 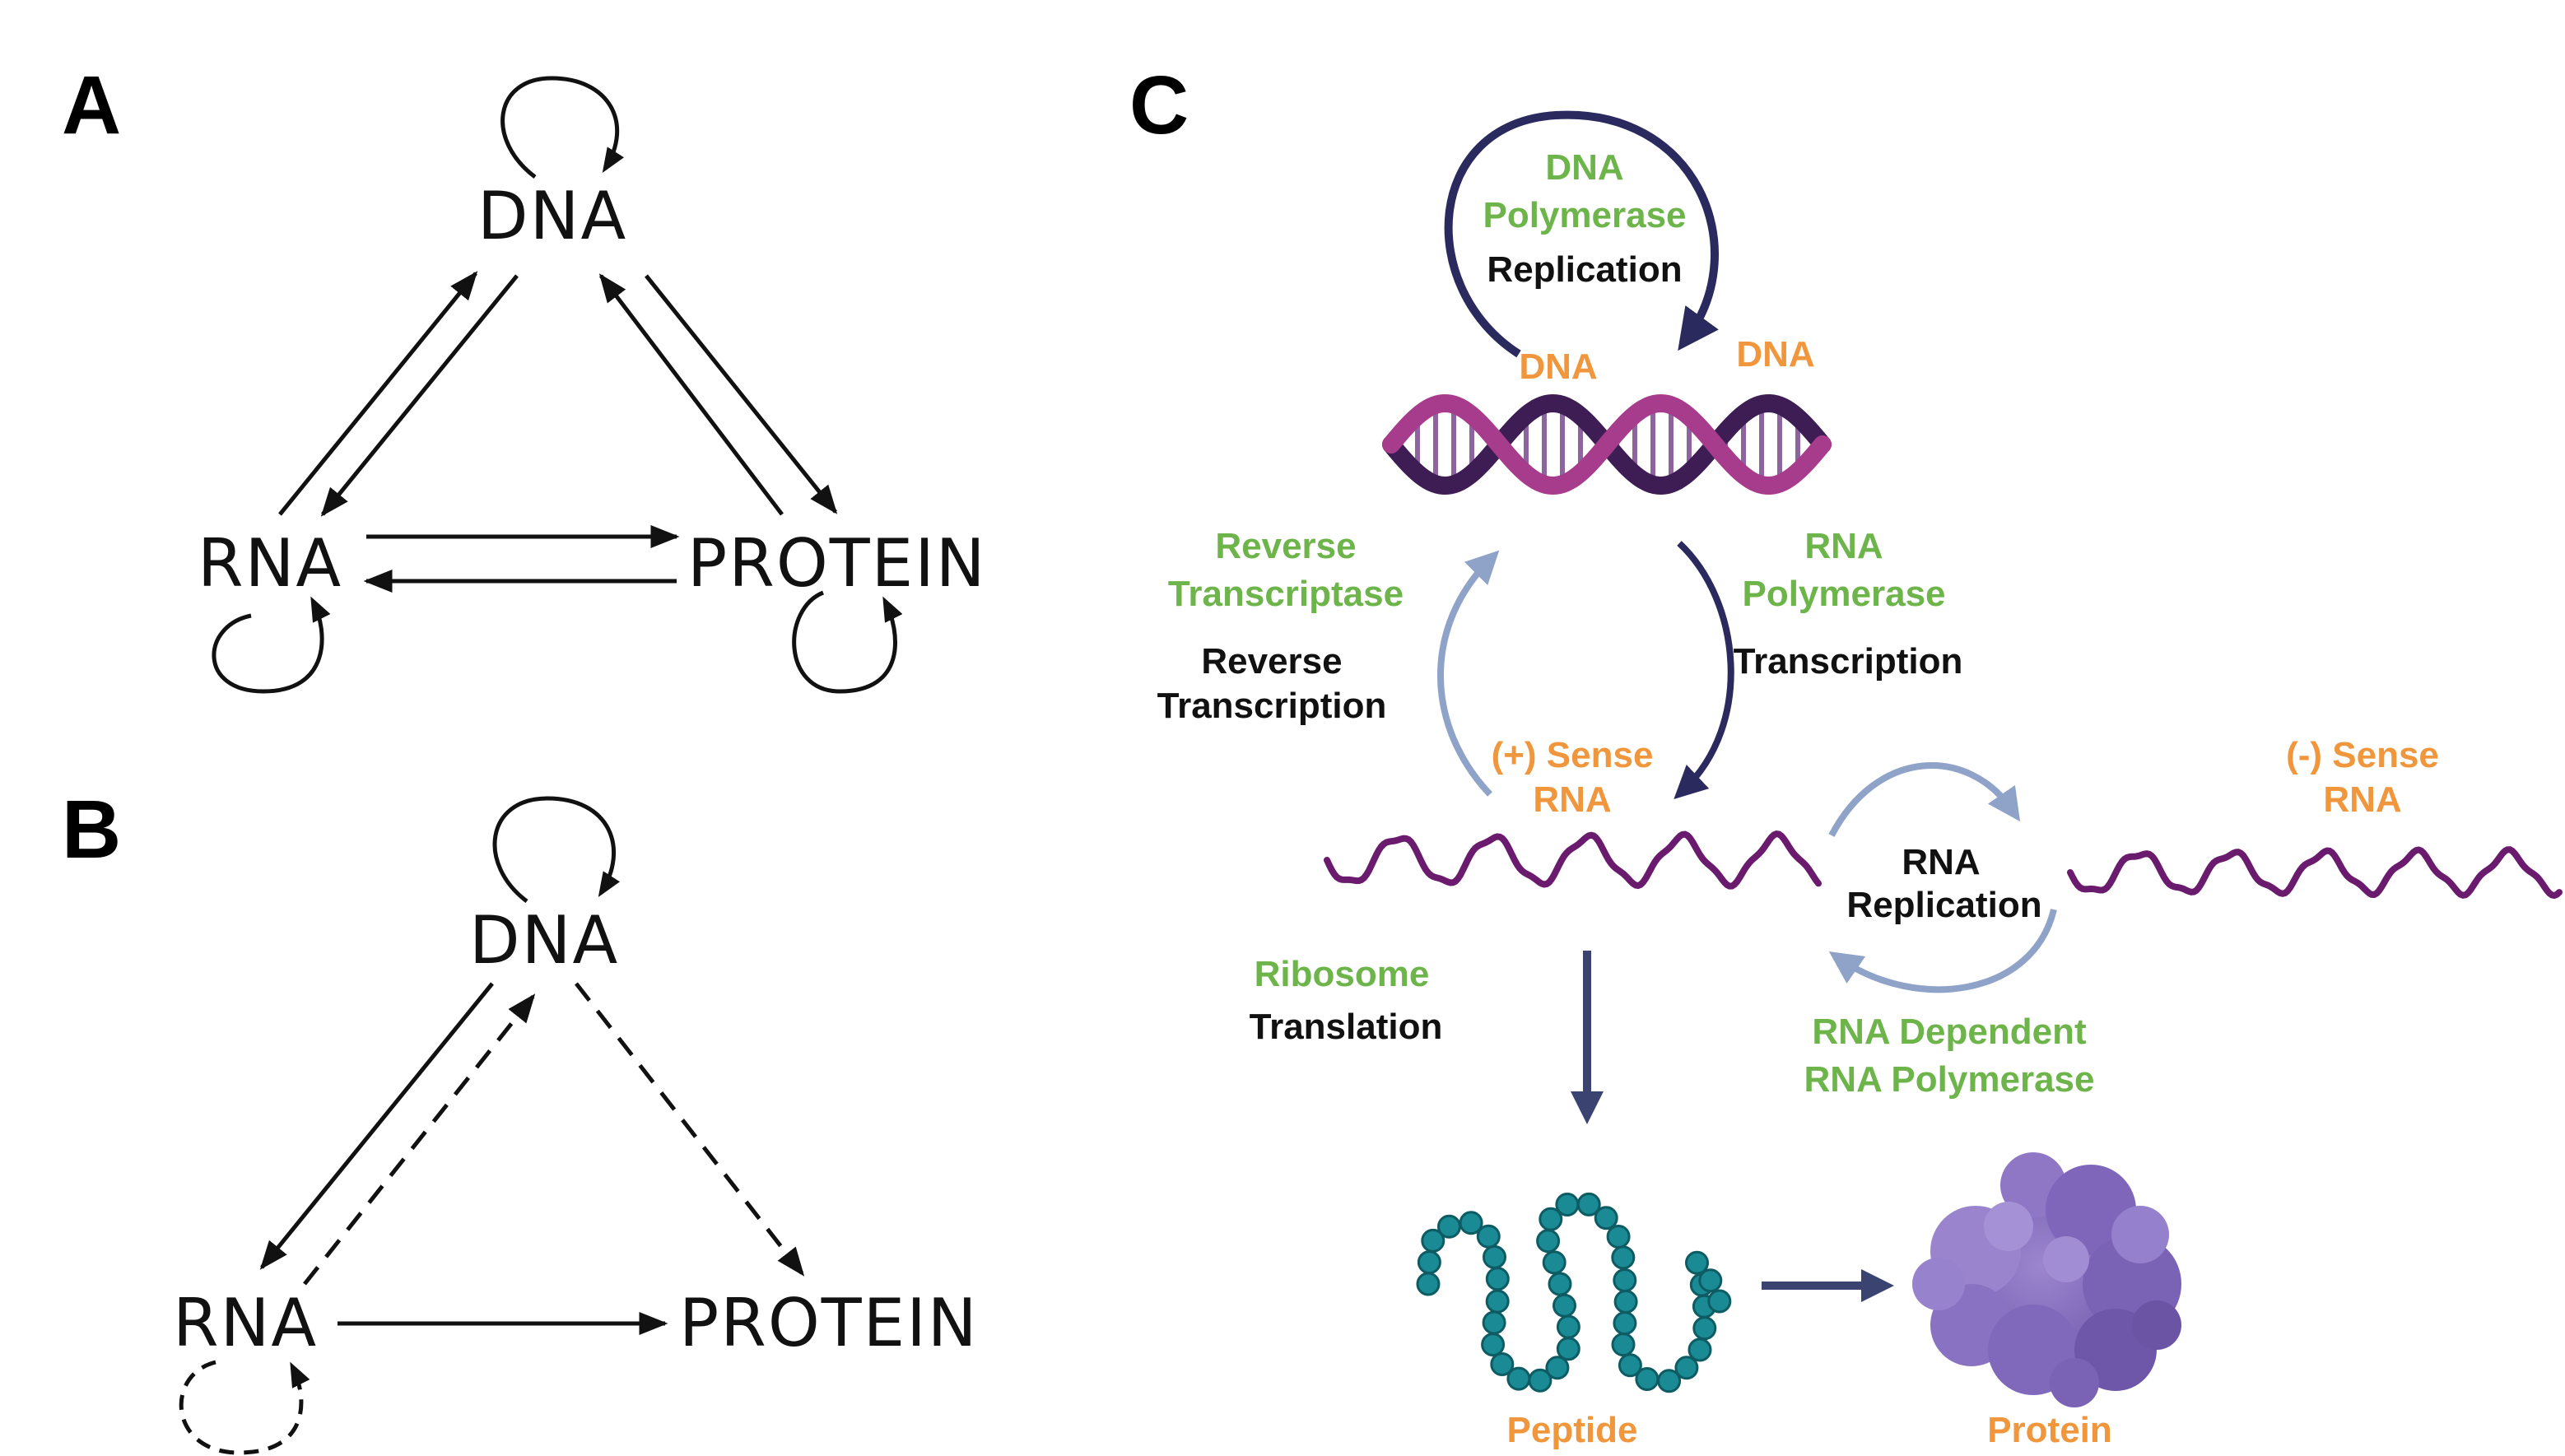 I want to click on panel-b-rna-node: RNA, so click(x=245, y=1323).